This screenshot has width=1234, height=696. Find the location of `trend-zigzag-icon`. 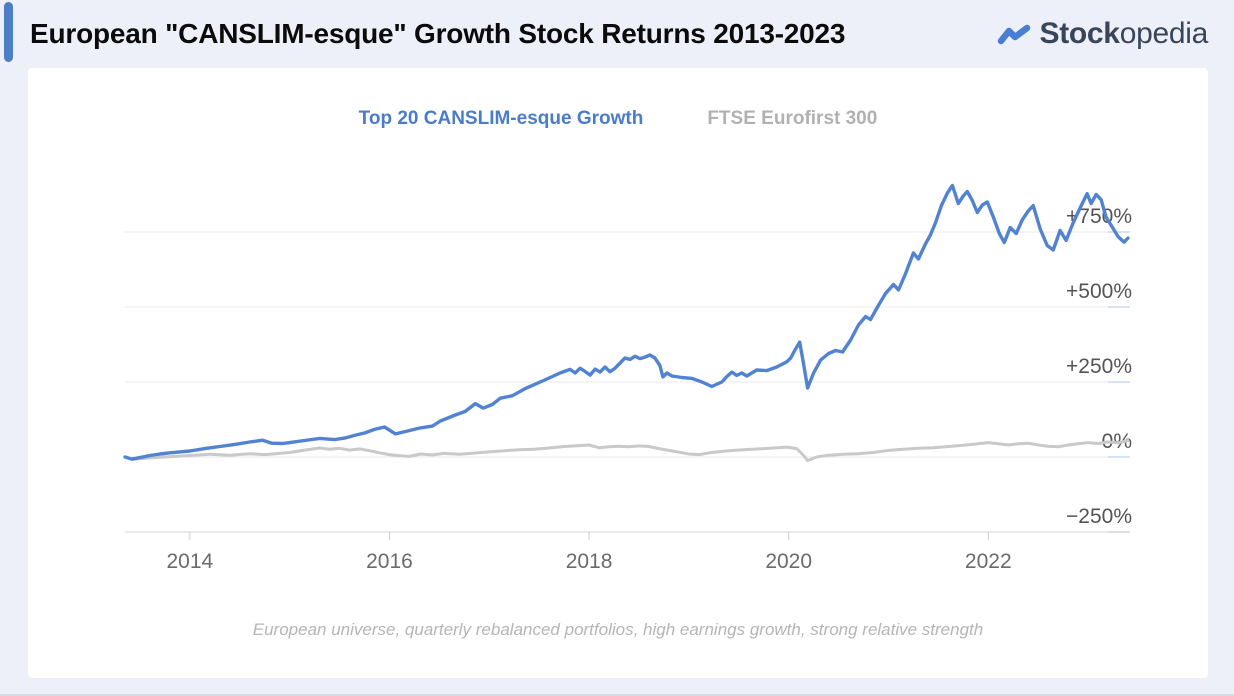

trend-zigzag-icon is located at coordinates (1013, 34).